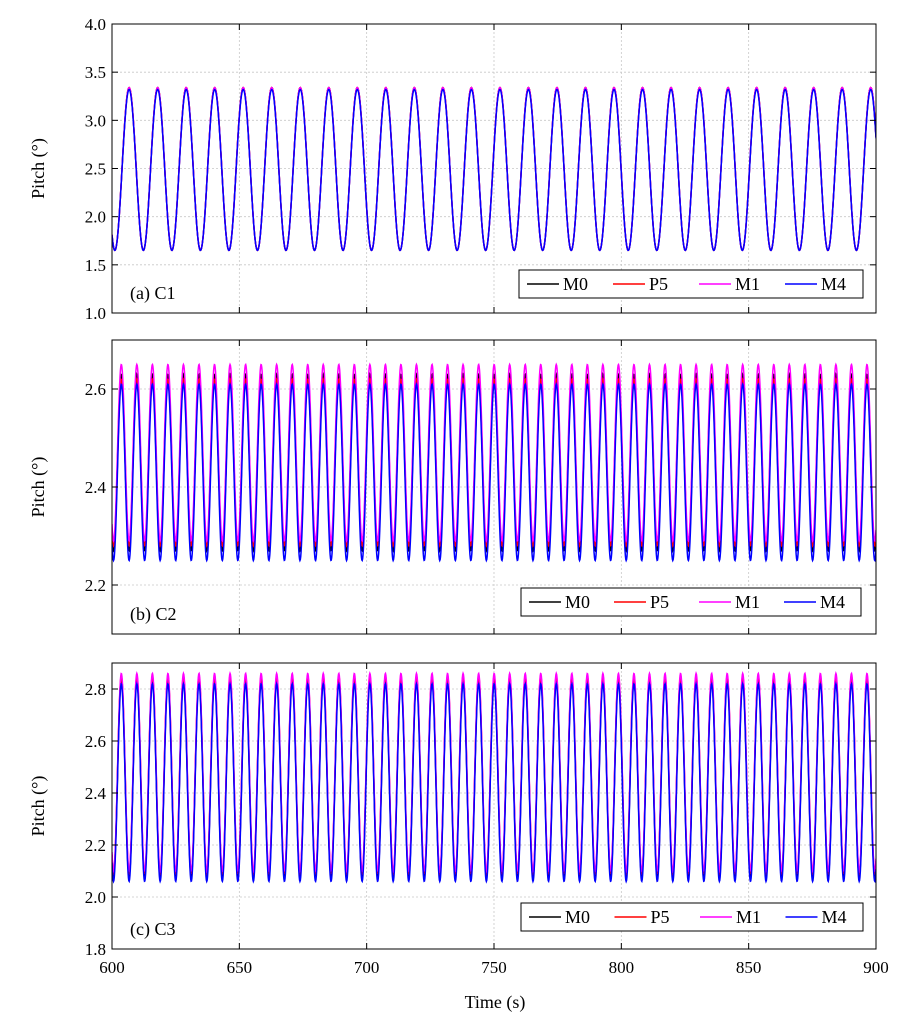 This screenshot has height=1024, width=909. I want to click on x-tick-label: 850, so click(749, 967).